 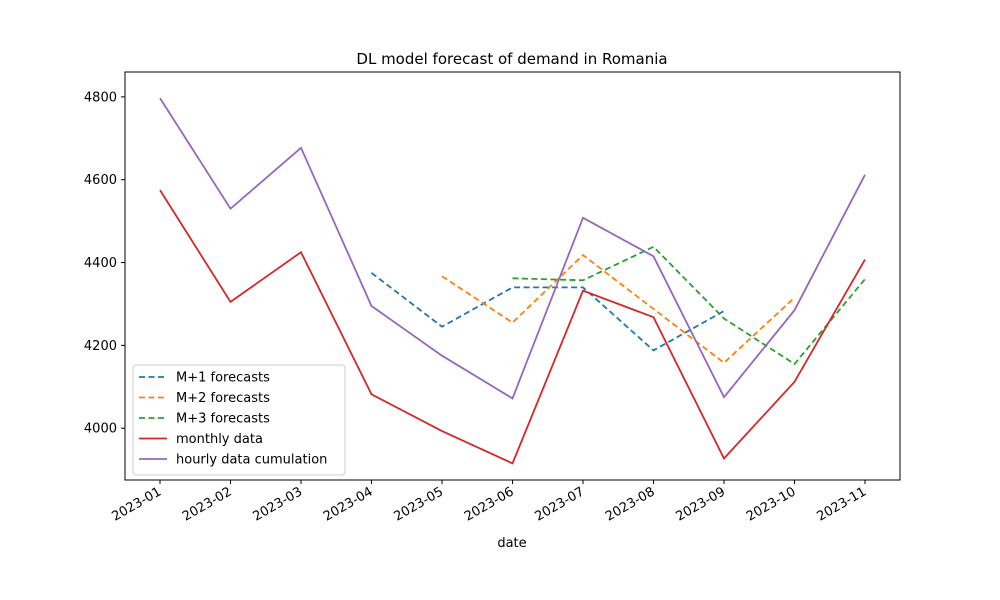 I want to click on x-tick-label: 2023-10, so click(x=771, y=504).